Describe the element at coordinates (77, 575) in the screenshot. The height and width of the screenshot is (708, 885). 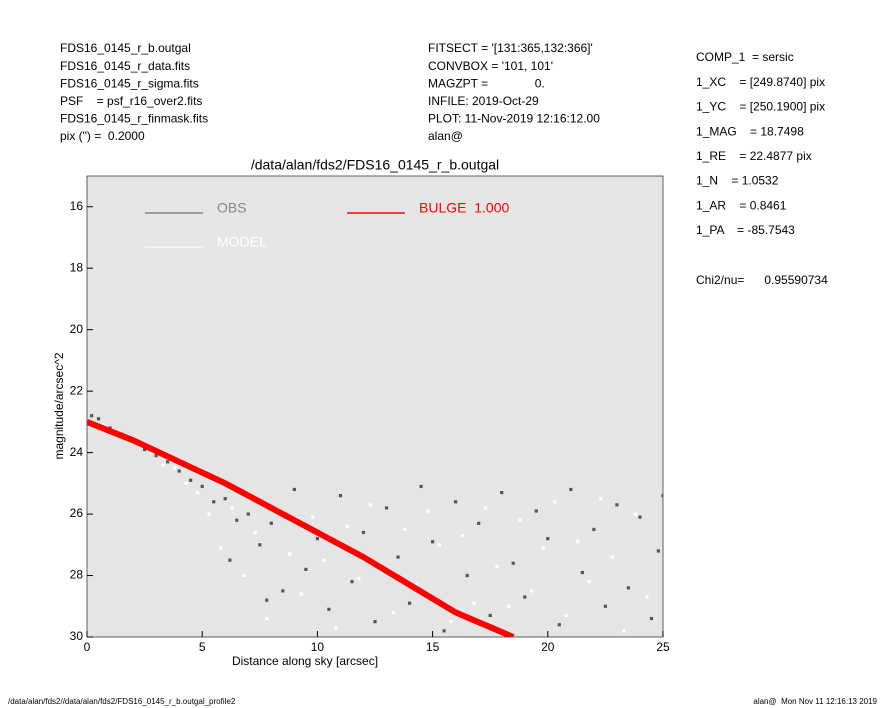
I see `y-tick-label: 28` at that location.